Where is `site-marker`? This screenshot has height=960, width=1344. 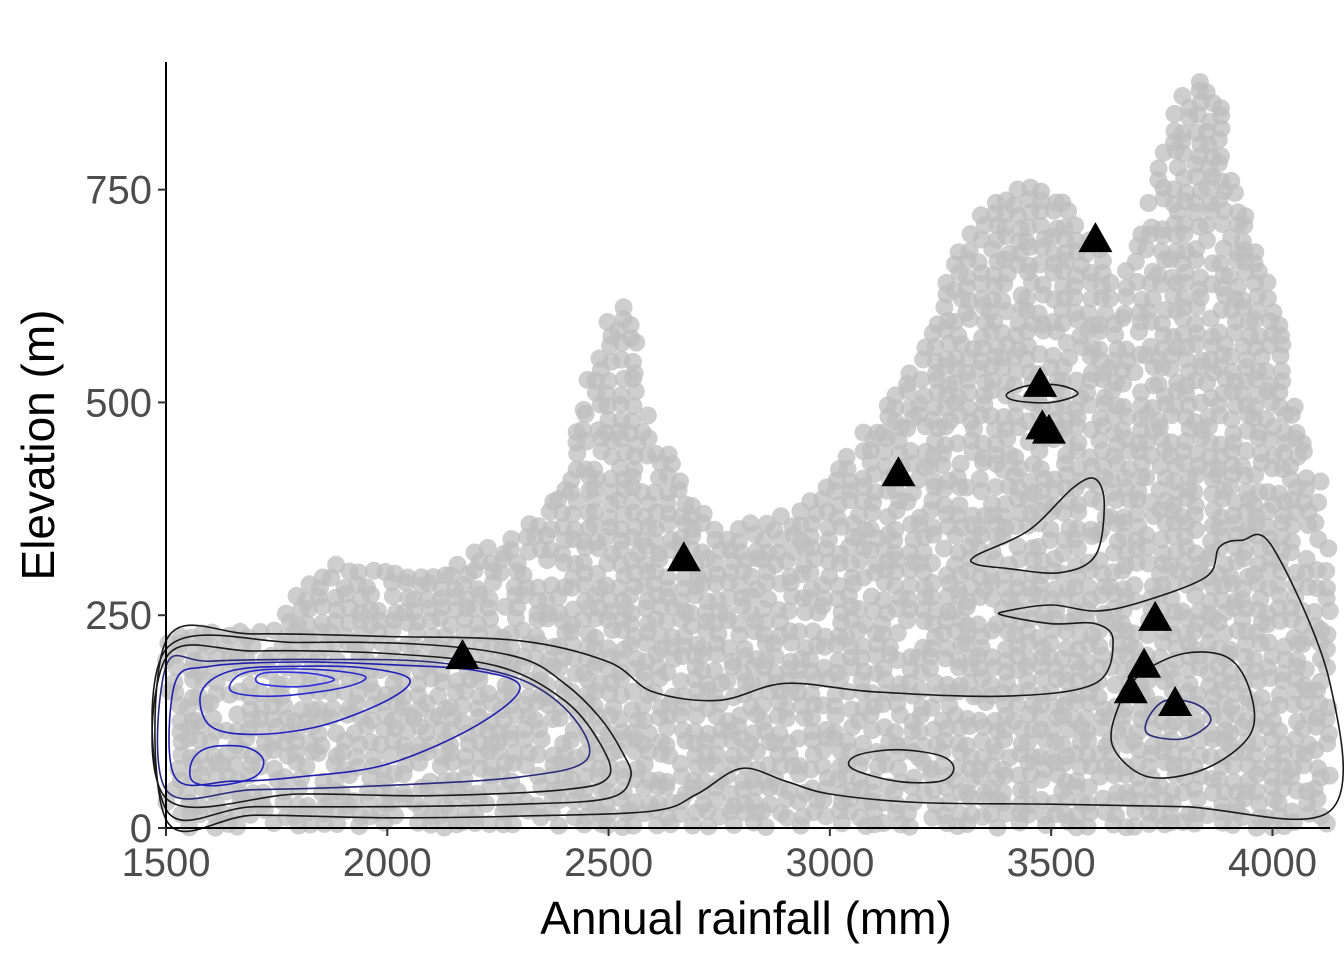 site-marker is located at coordinates (1040, 381).